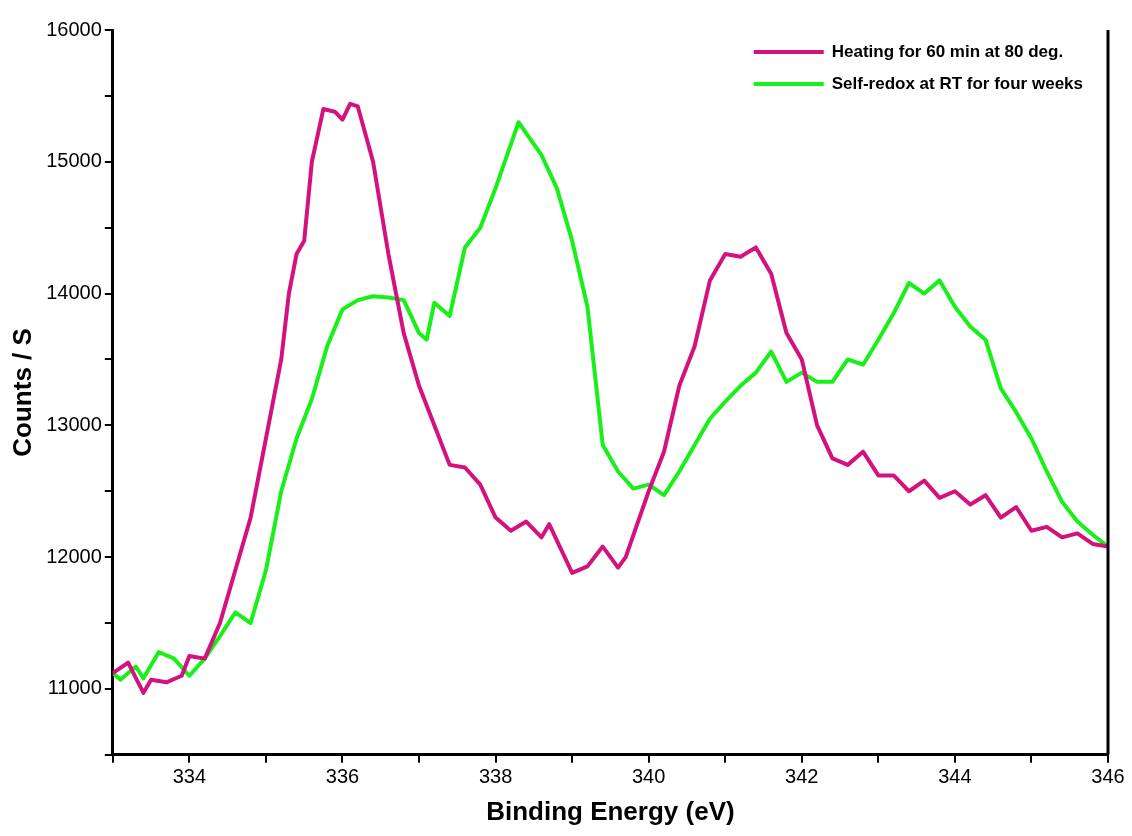 The image size is (1132, 836). What do you see at coordinates (74, 28) in the screenshot?
I see `y-tick-label: 16000` at bounding box center [74, 28].